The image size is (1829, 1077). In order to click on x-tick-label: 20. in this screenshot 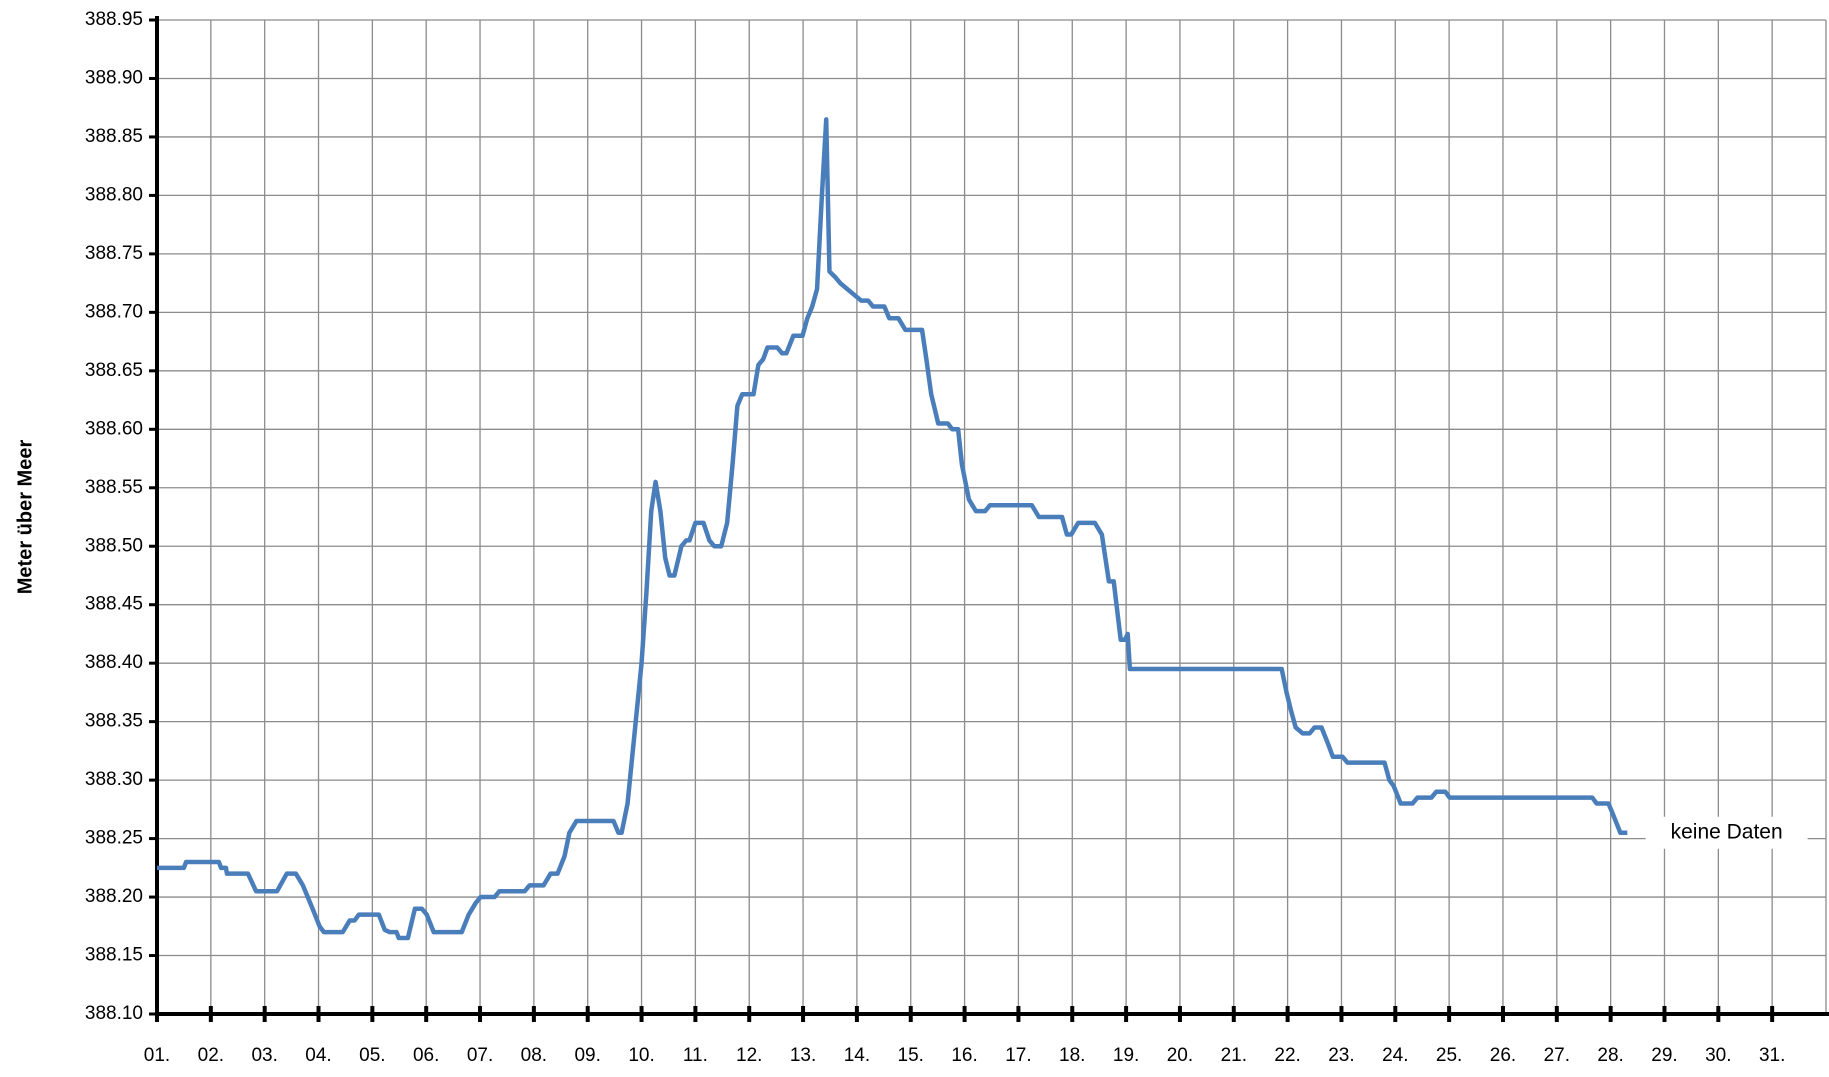, I will do `click(1180, 1055)`.